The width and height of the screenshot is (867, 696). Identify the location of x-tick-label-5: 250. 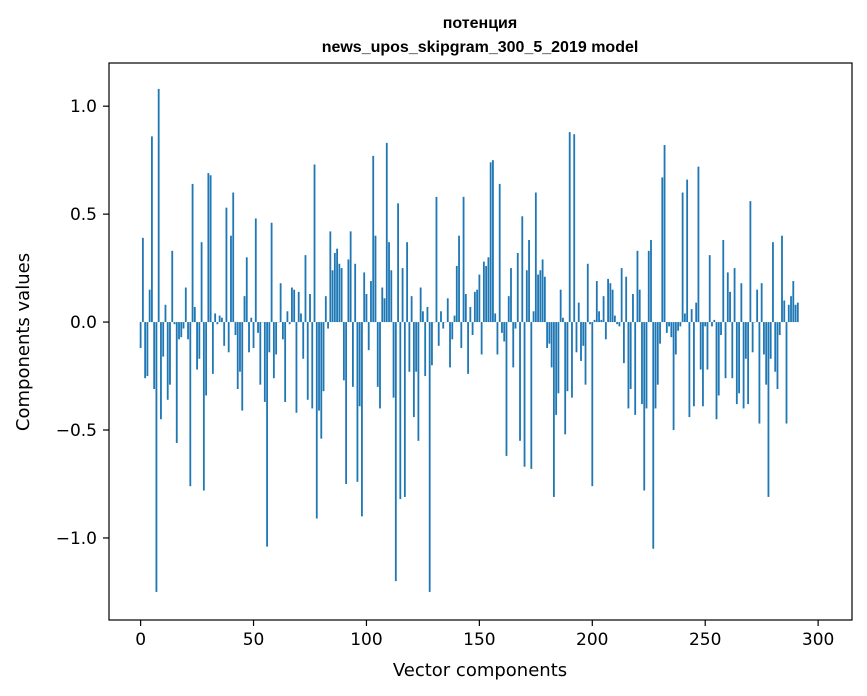
(705, 640).